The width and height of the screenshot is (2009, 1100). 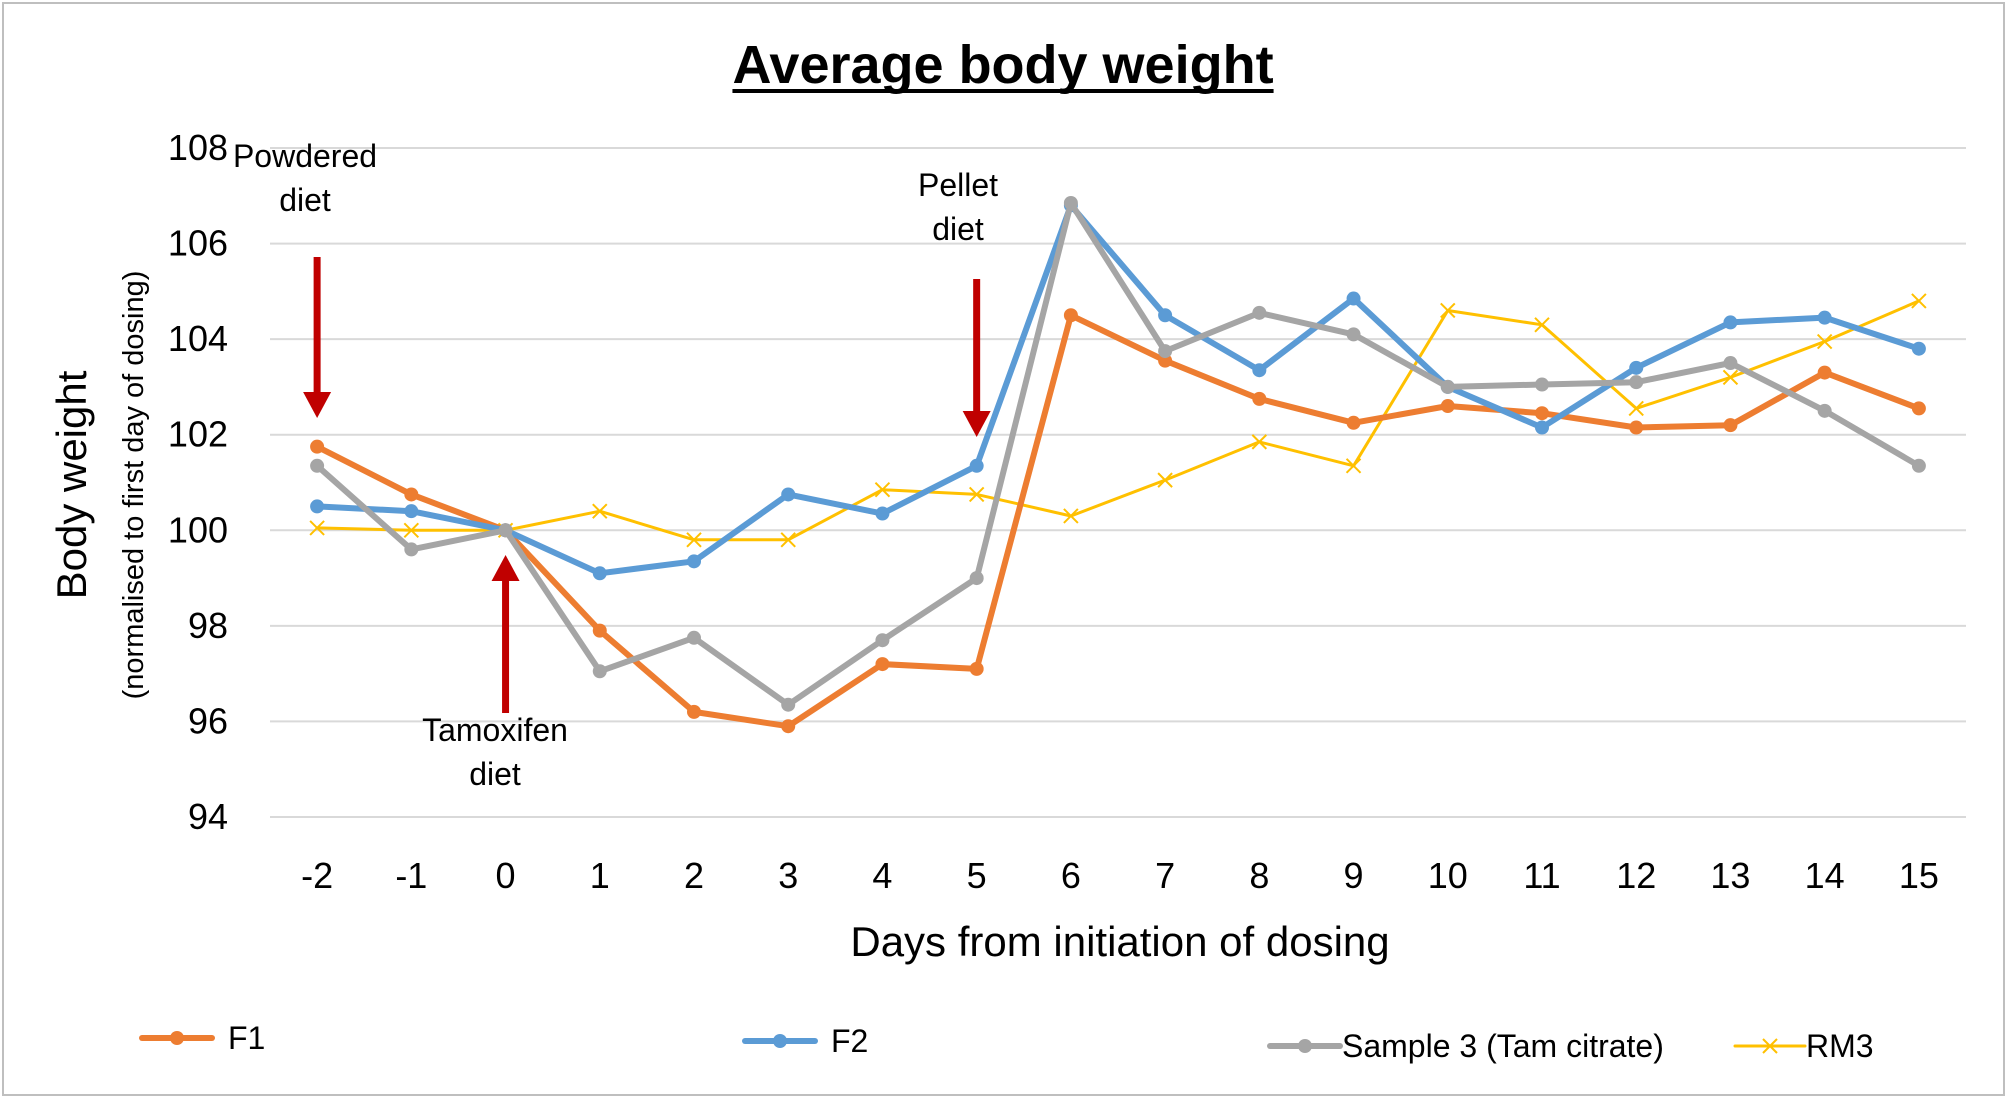 What do you see at coordinates (1259, 875) in the screenshot?
I see `x-tick-label: 8` at bounding box center [1259, 875].